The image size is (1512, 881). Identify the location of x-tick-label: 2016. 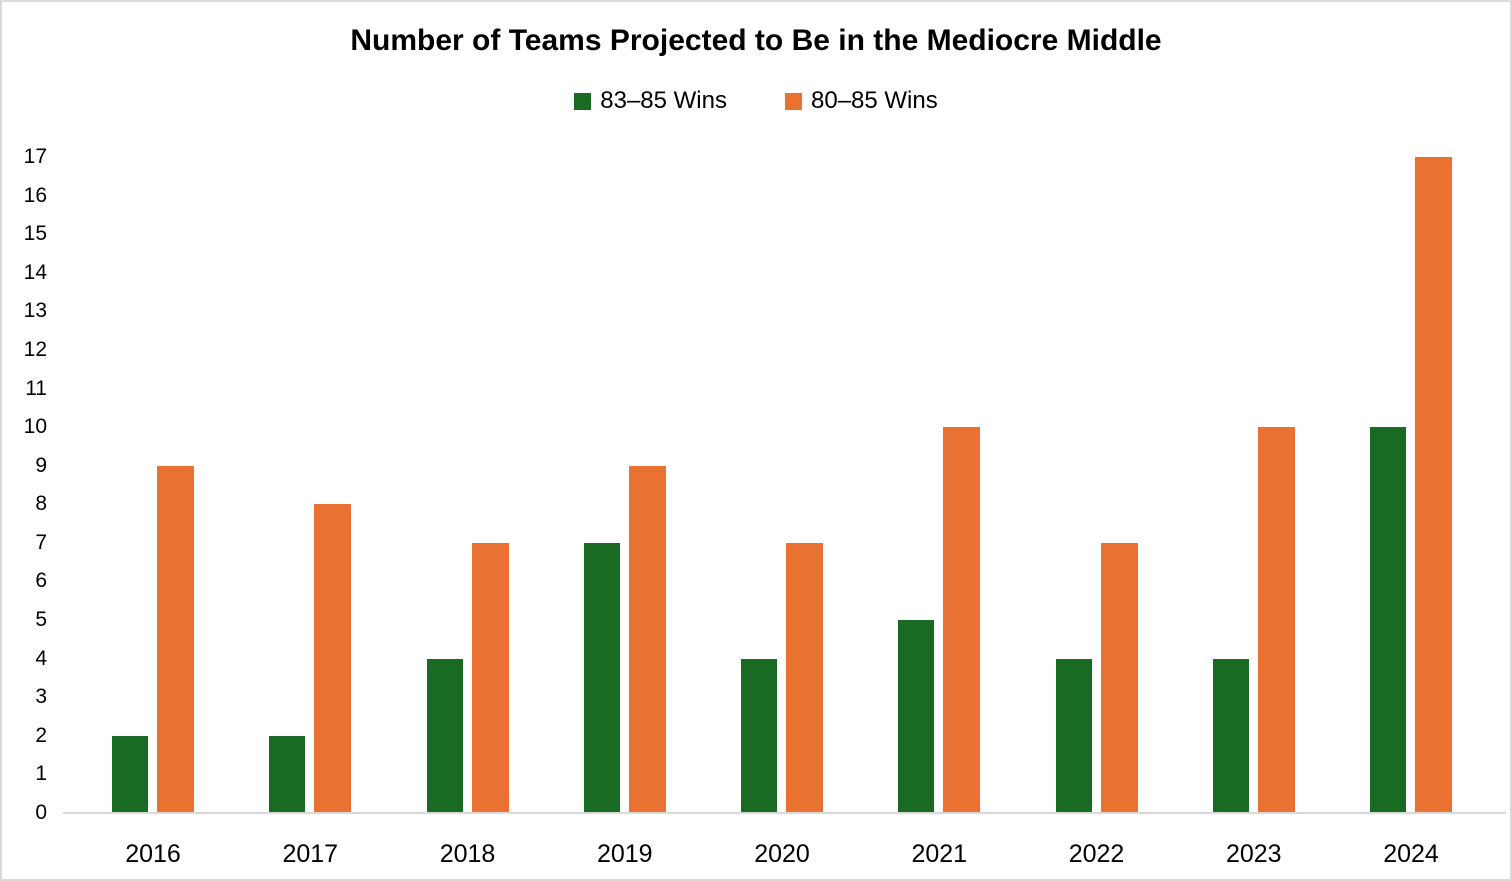
(153, 854).